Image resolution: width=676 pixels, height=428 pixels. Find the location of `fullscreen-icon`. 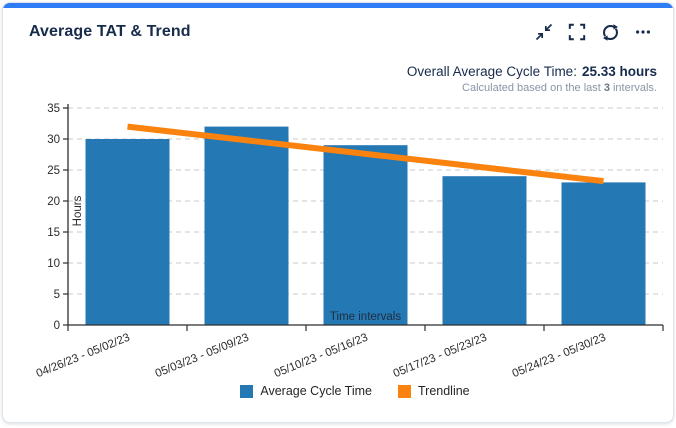

fullscreen-icon is located at coordinates (577, 32).